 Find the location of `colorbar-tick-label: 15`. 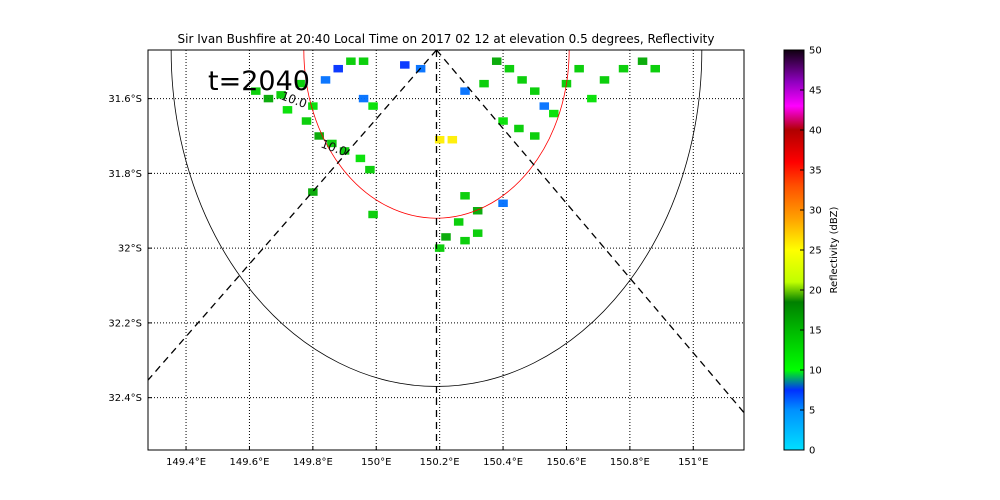

colorbar-tick-label: 15 is located at coordinates (815, 331).